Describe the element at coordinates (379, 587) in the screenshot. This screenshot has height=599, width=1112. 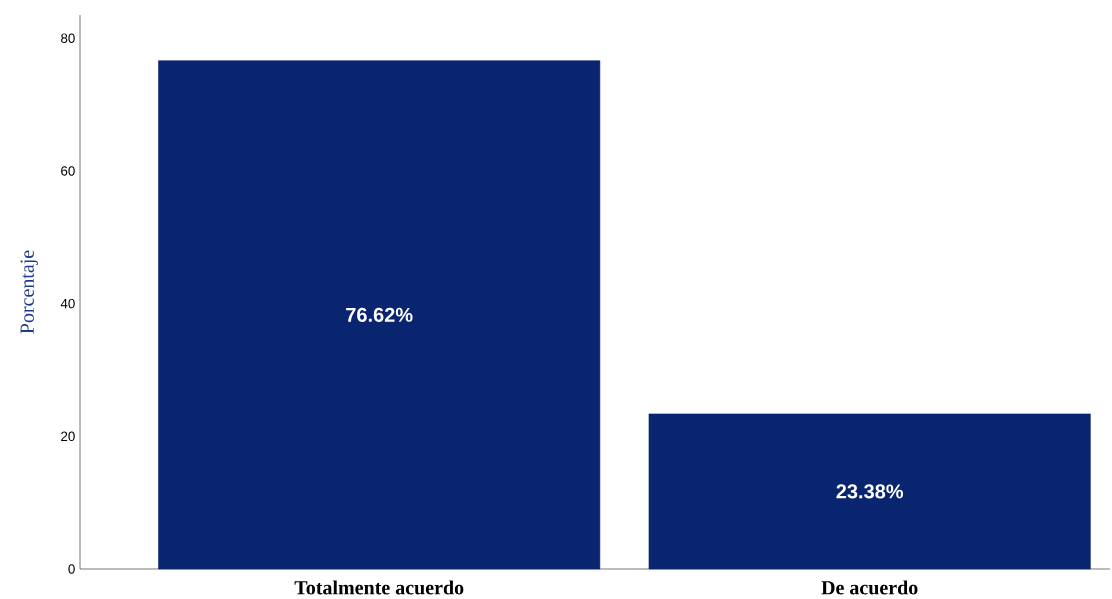
I see `x-tick-label: Totalmente acuerdo` at that location.